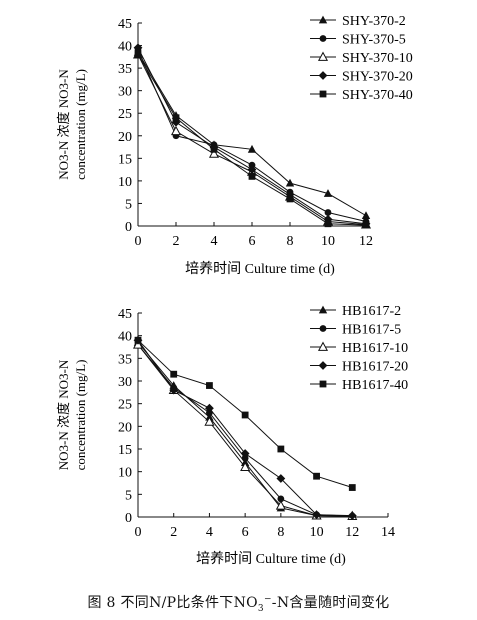 This screenshot has height=620, width=477. Describe the element at coordinates (138, 532) in the screenshot. I see `x-tick-label: 0` at that location.